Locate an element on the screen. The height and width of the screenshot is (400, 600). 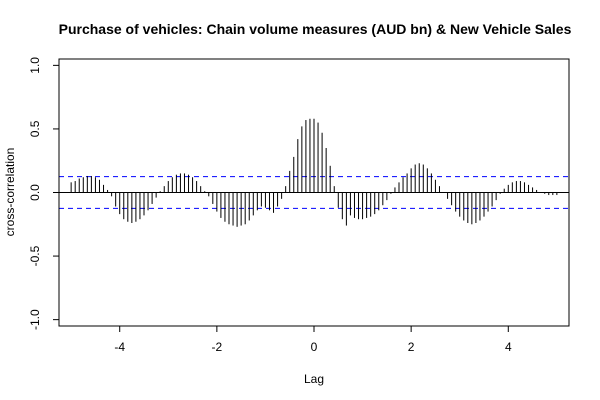
x-tick-label: 0 is located at coordinates (314, 347).